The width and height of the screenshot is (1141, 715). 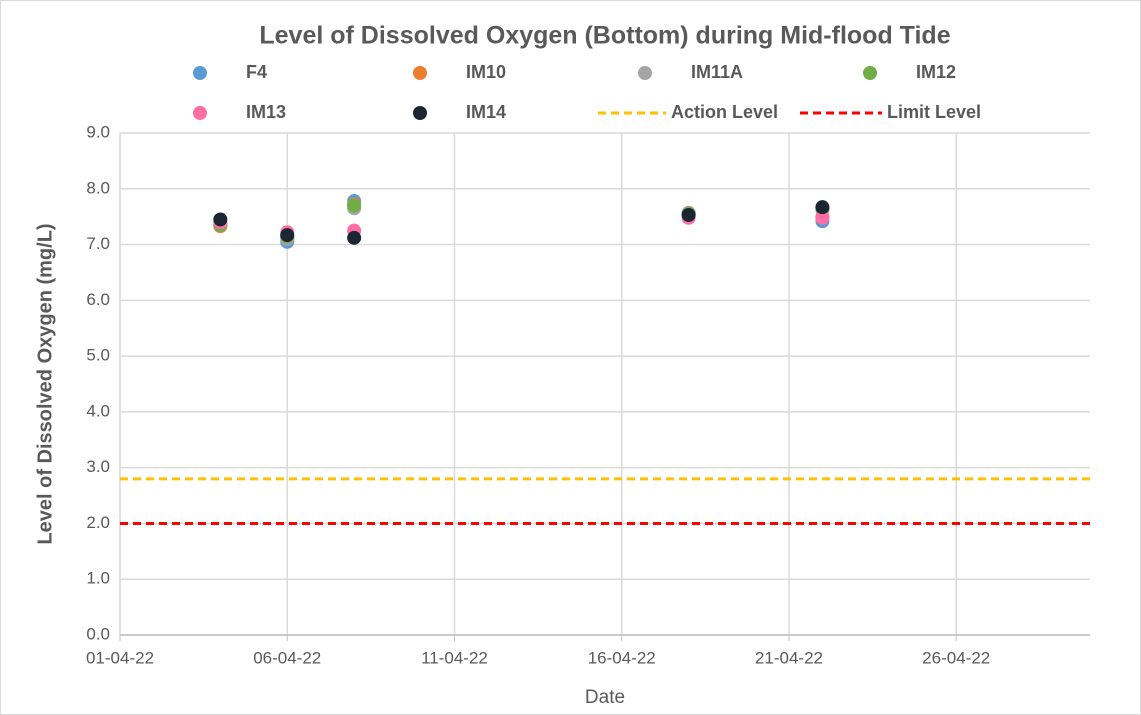 I want to click on legend-label: IM10, so click(x=486, y=72).